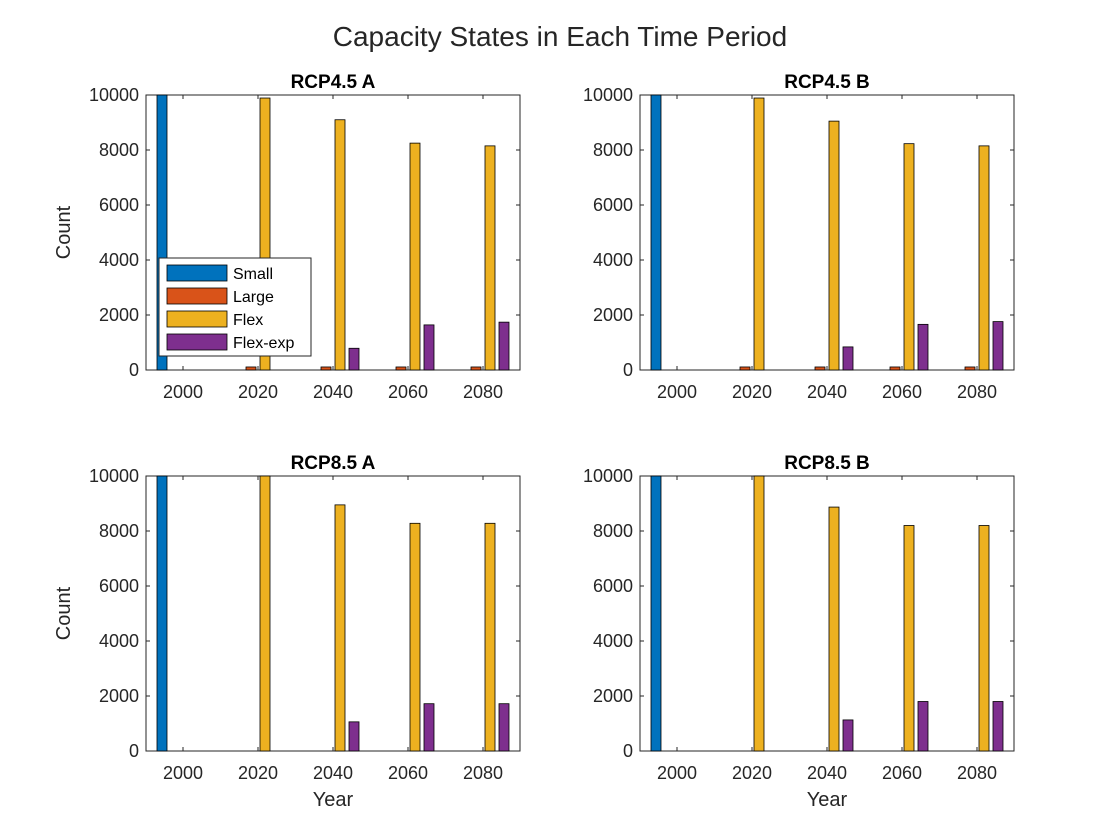  I want to click on legend-label-large: Large, so click(253, 297).